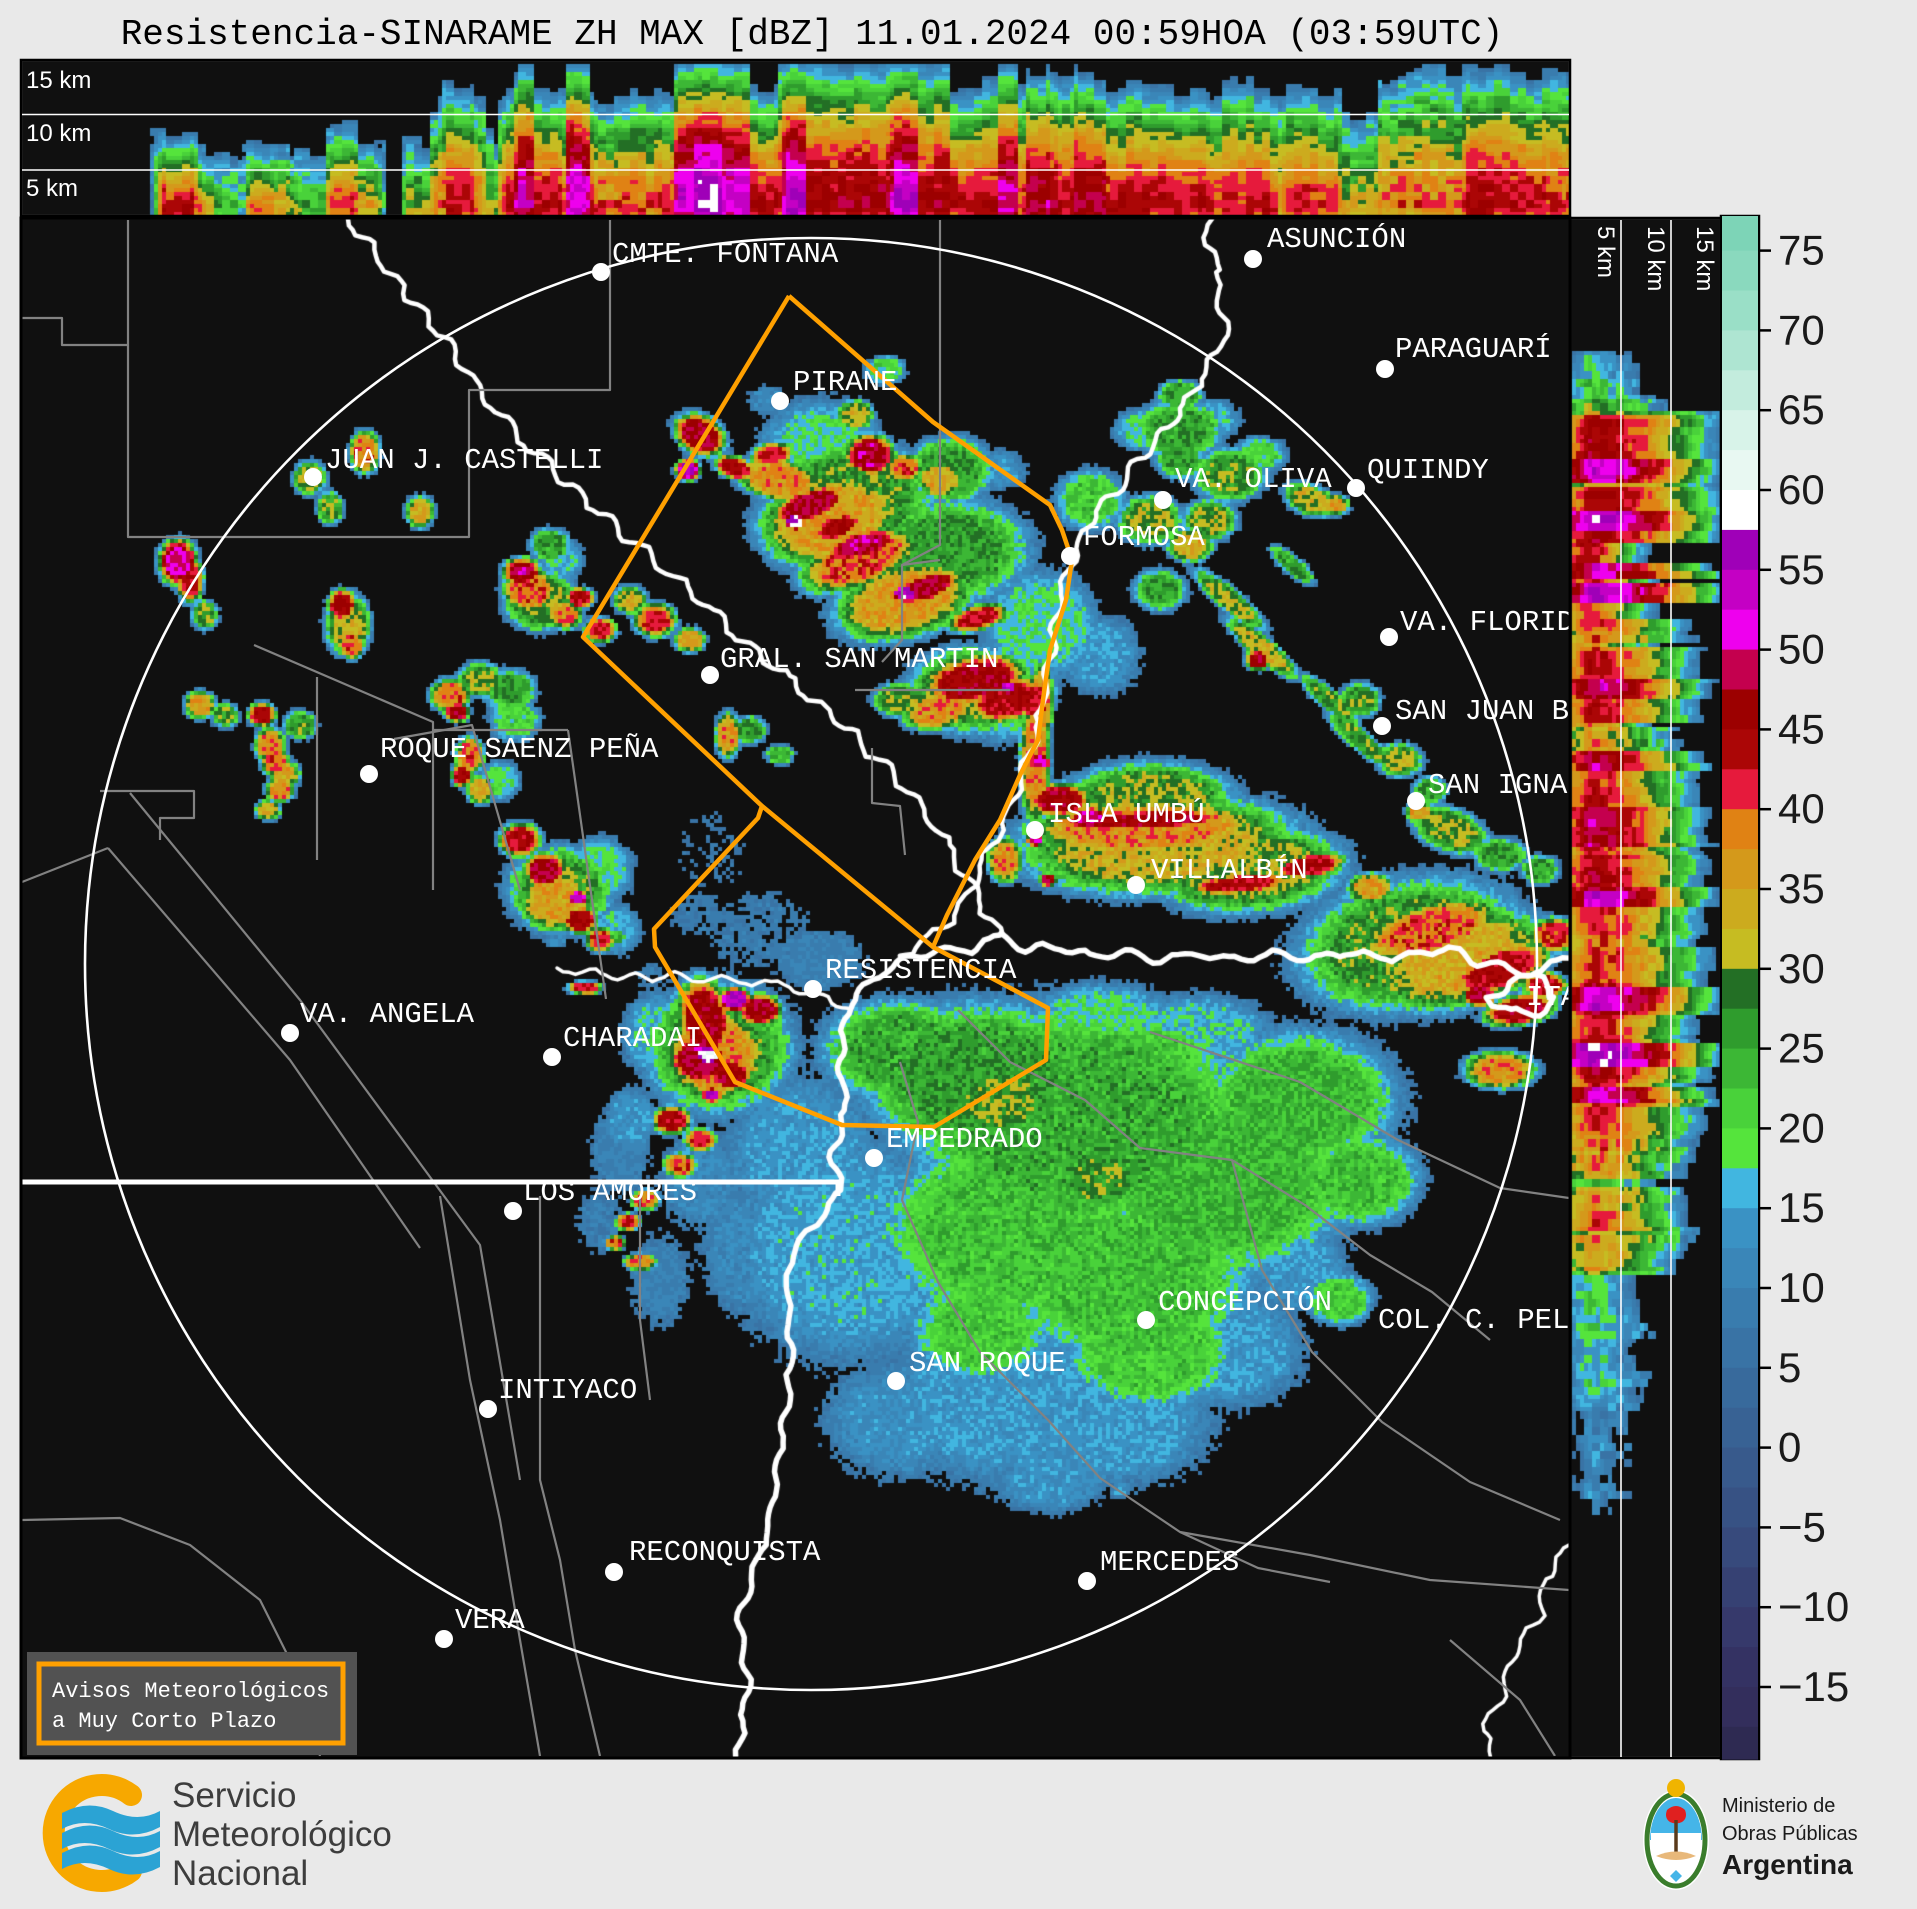  I want to click on svg-text: VILLALBÍN, so click(1229, 870).